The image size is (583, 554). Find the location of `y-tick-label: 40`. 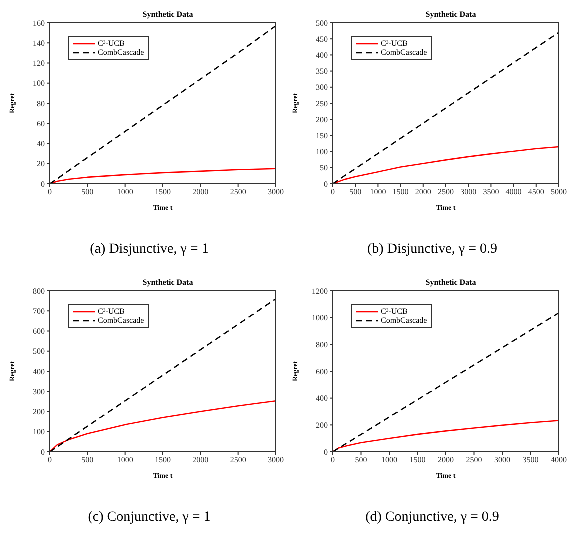

y-tick-label: 40 is located at coordinates (41, 144).